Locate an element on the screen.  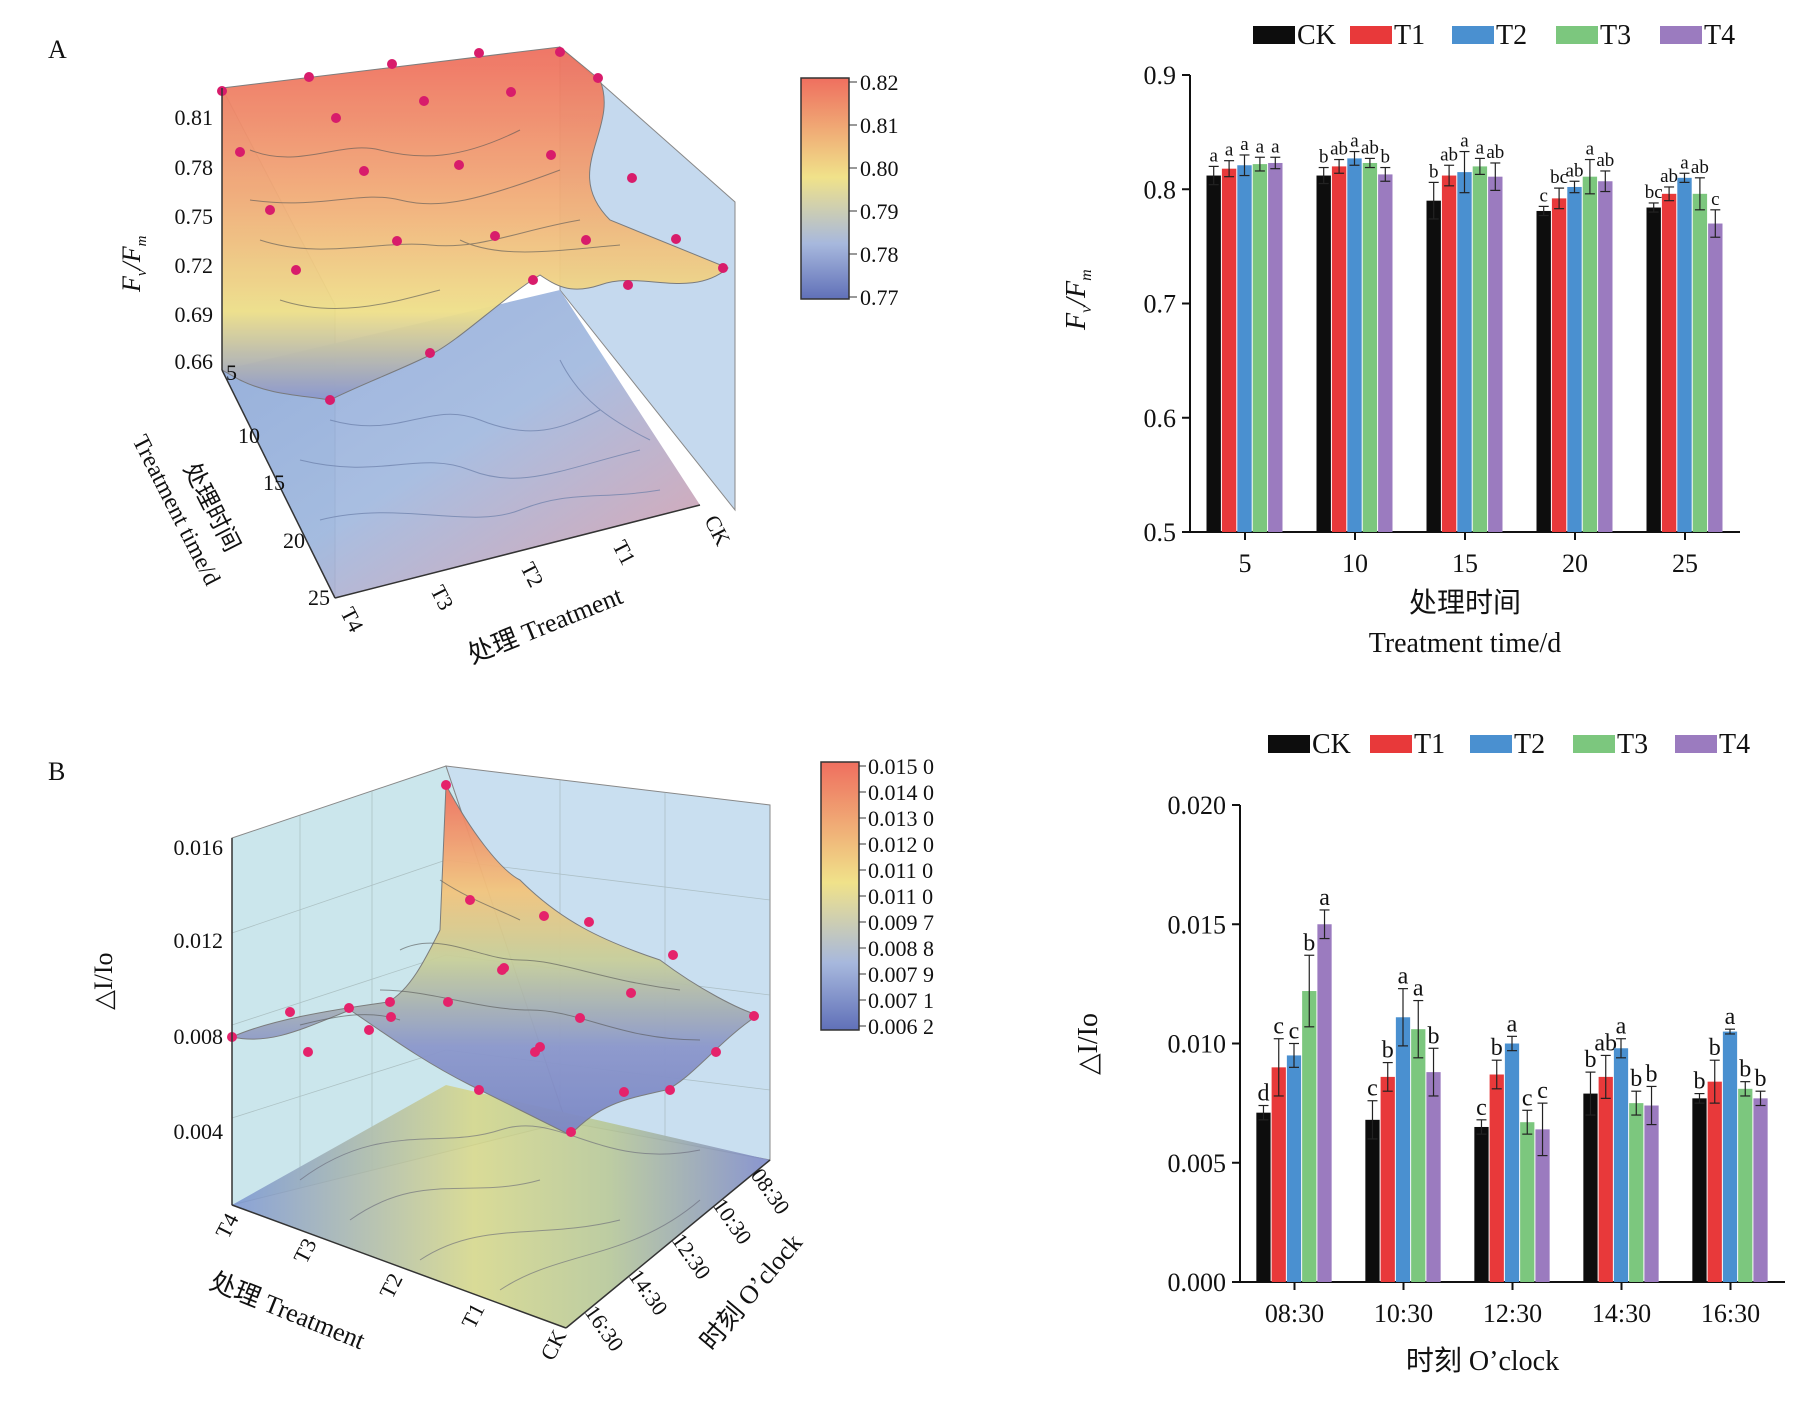
x-tick-label: 5 is located at coordinates (1245, 563).